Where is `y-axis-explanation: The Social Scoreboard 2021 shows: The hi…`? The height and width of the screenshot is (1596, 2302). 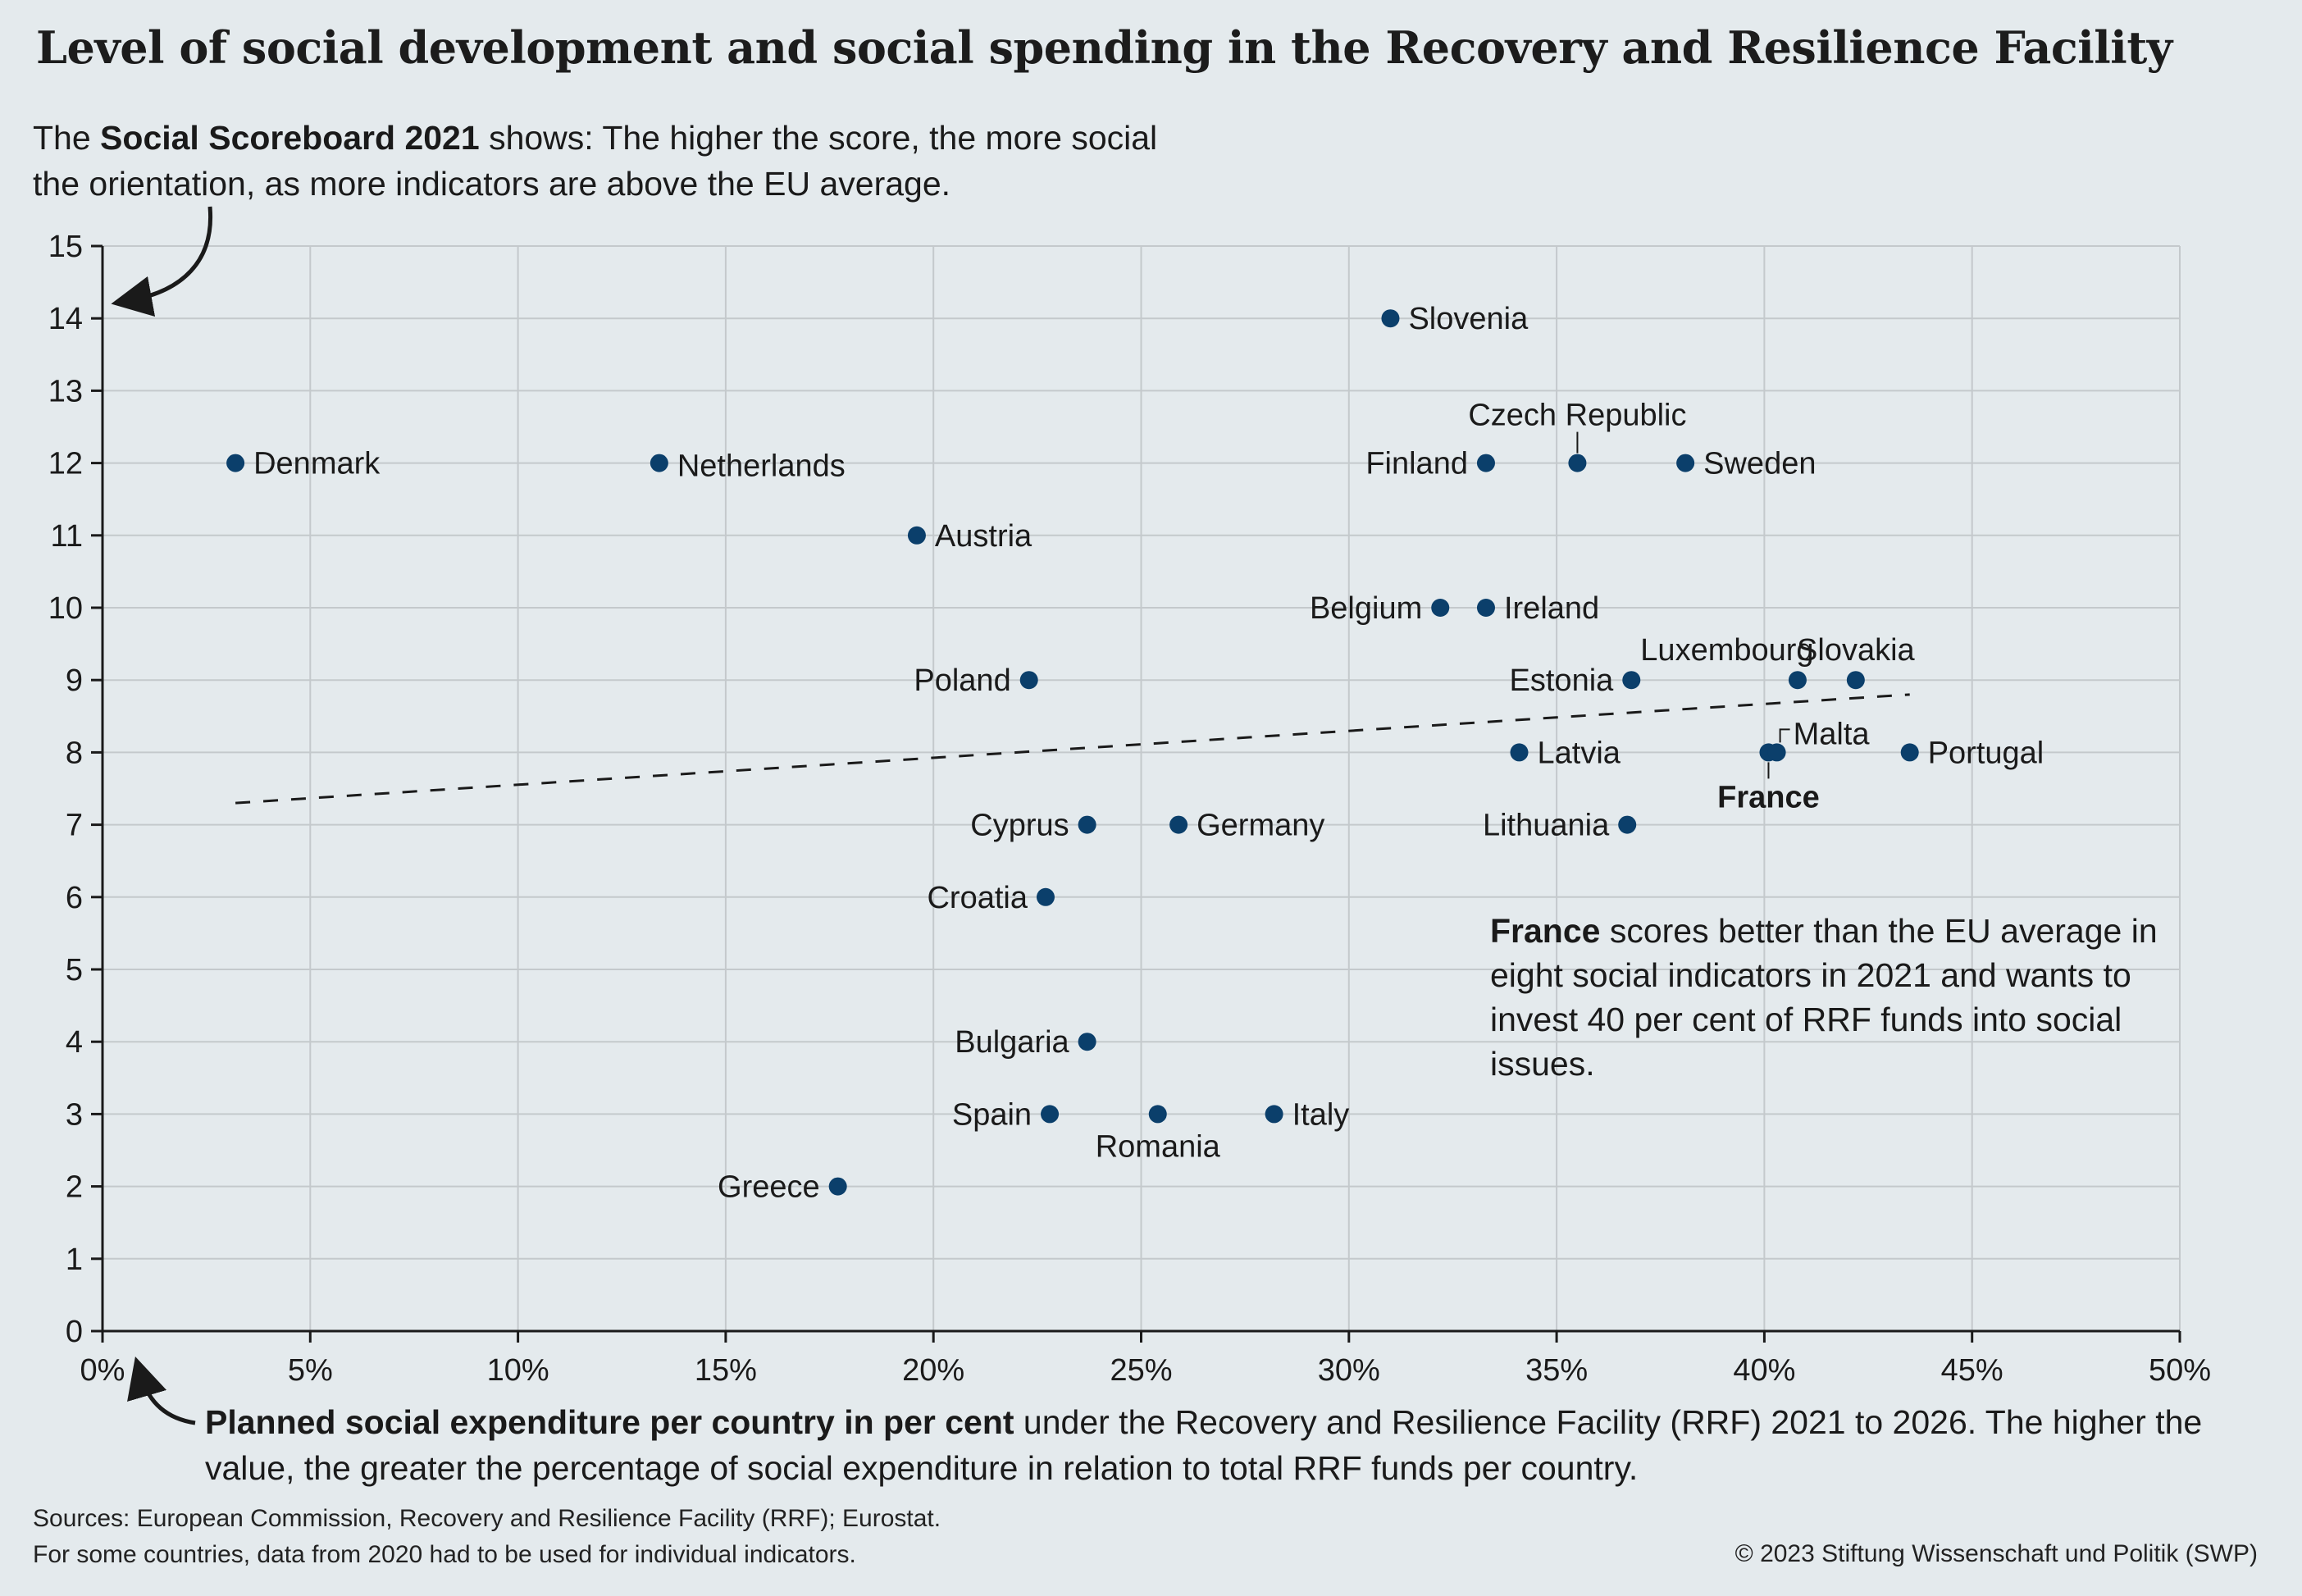 y-axis-explanation: The Social Scoreboard 2021 shows: The hi… is located at coordinates (615, 161).